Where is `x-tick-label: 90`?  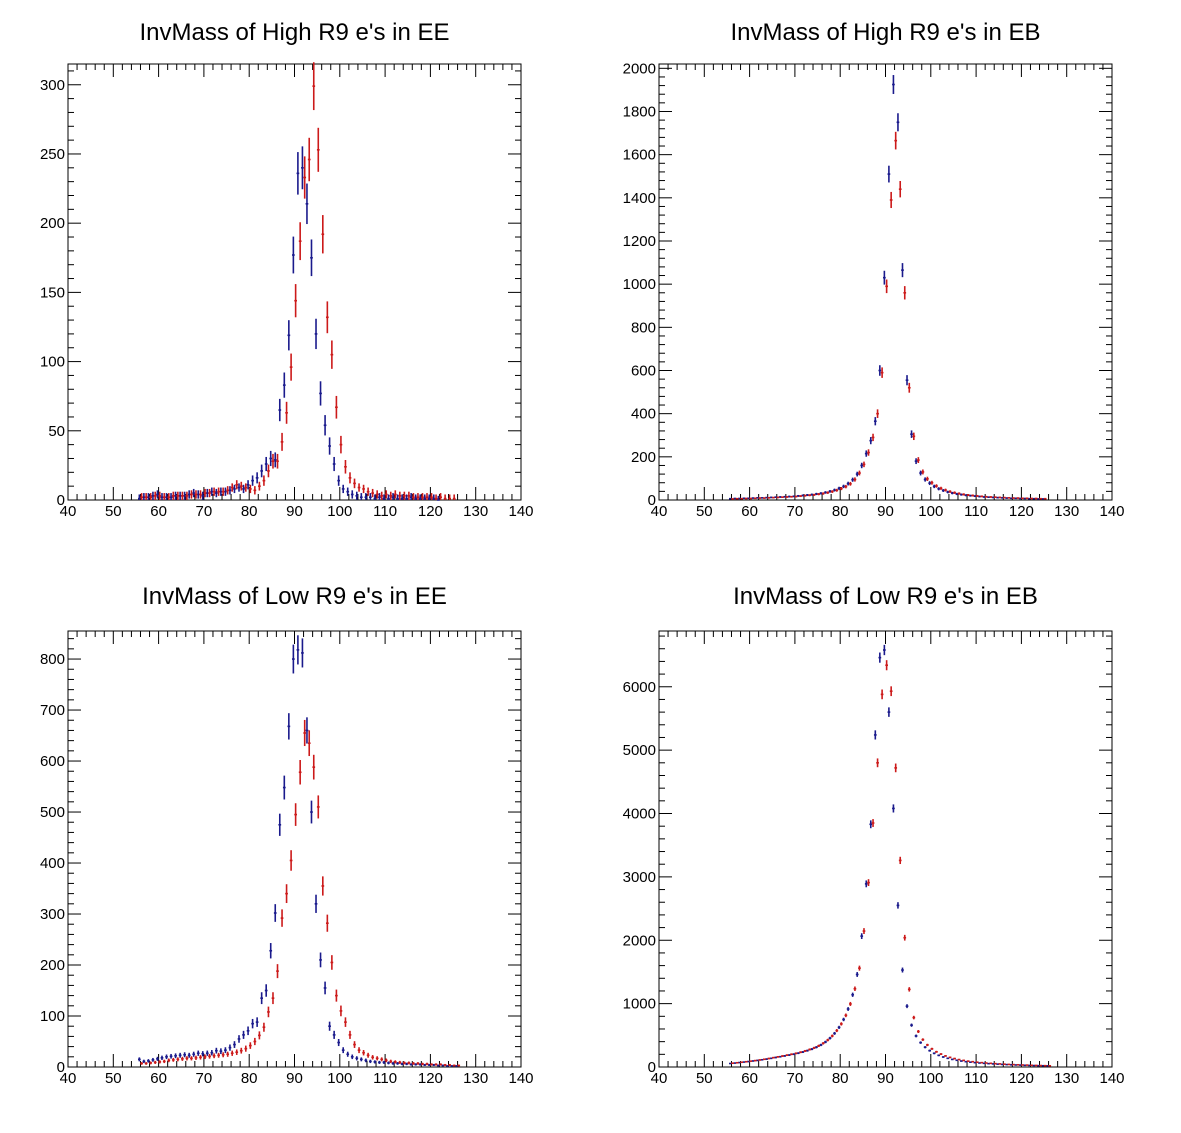 x-tick-label: 90 is located at coordinates (885, 1078).